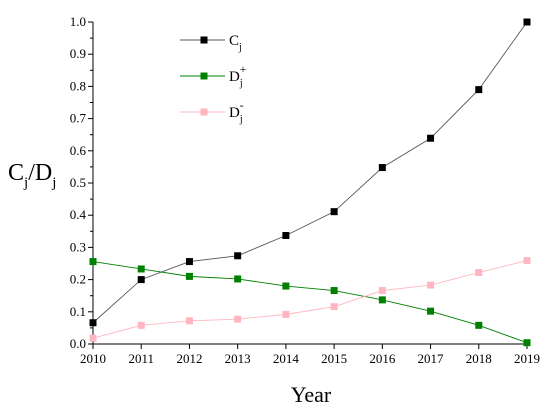 This screenshot has height=413, width=550. What do you see at coordinates (78, 53) in the screenshot?
I see `y-tick-label: 0.9` at bounding box center [78, 53].